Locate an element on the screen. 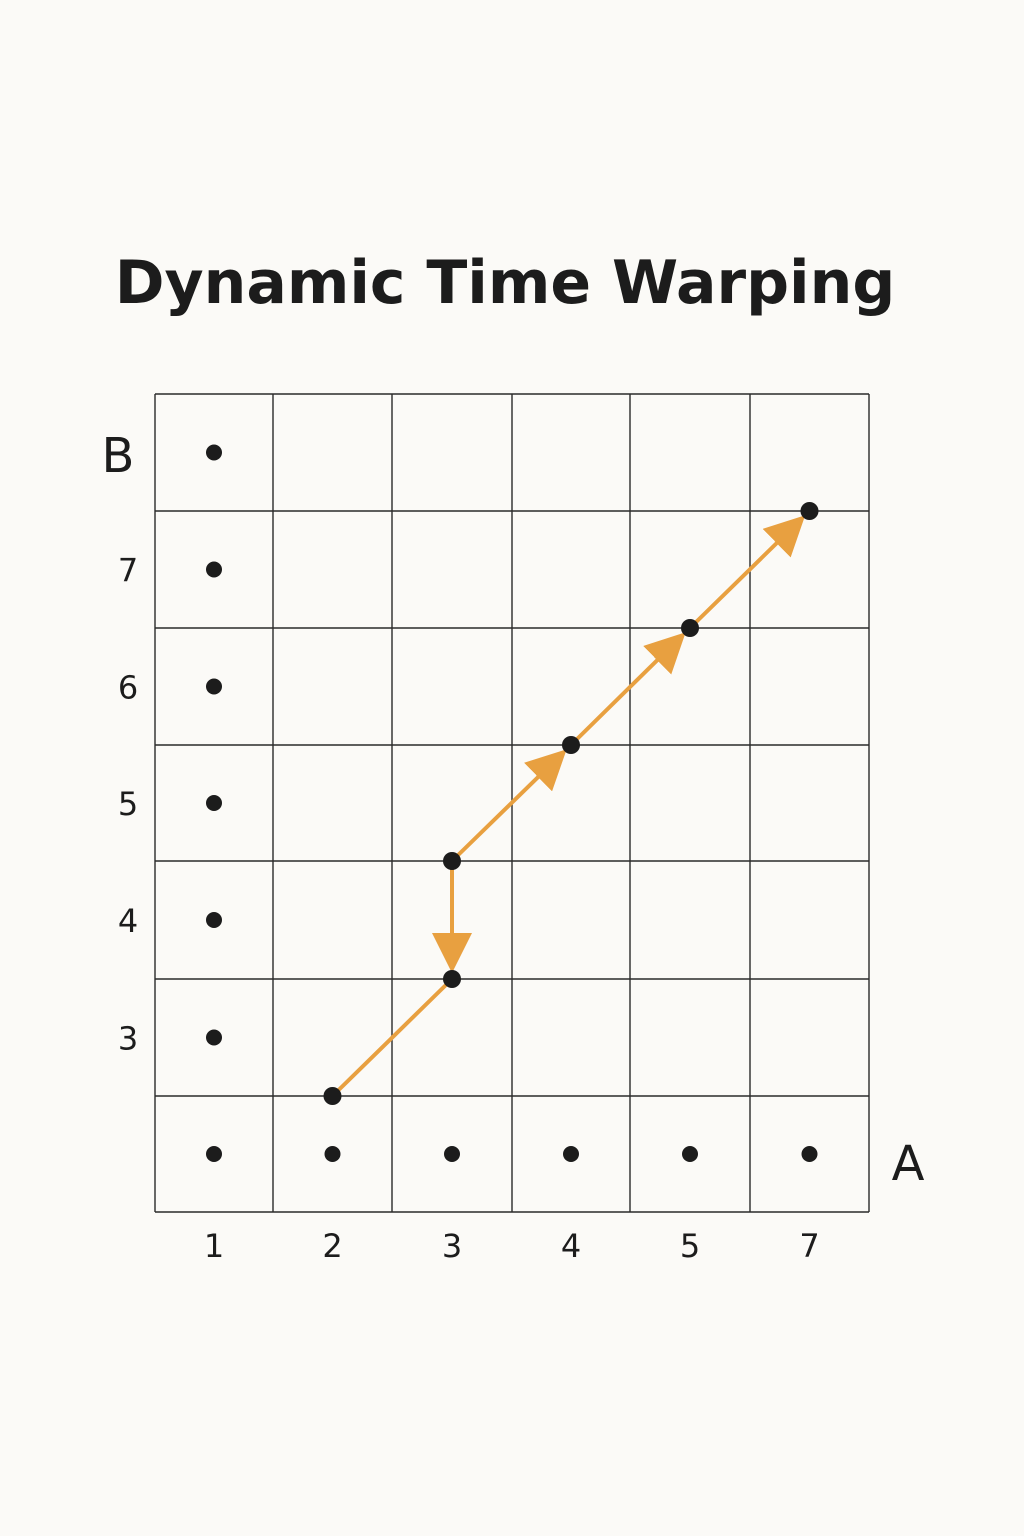  y-tick-label: 7 is located at coordinates (128, 571).